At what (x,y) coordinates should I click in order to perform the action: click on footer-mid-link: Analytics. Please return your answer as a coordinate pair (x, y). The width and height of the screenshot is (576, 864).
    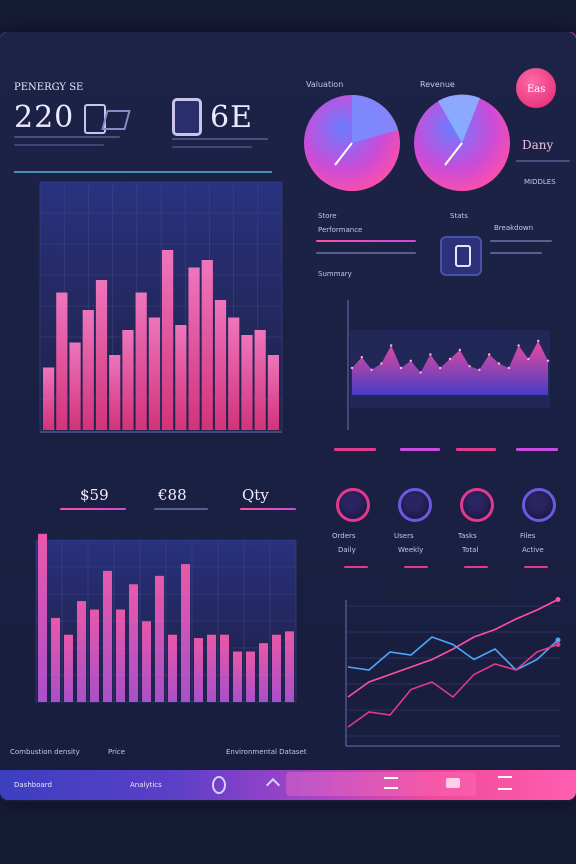
    Looking at the image, I should click on (146, 785).